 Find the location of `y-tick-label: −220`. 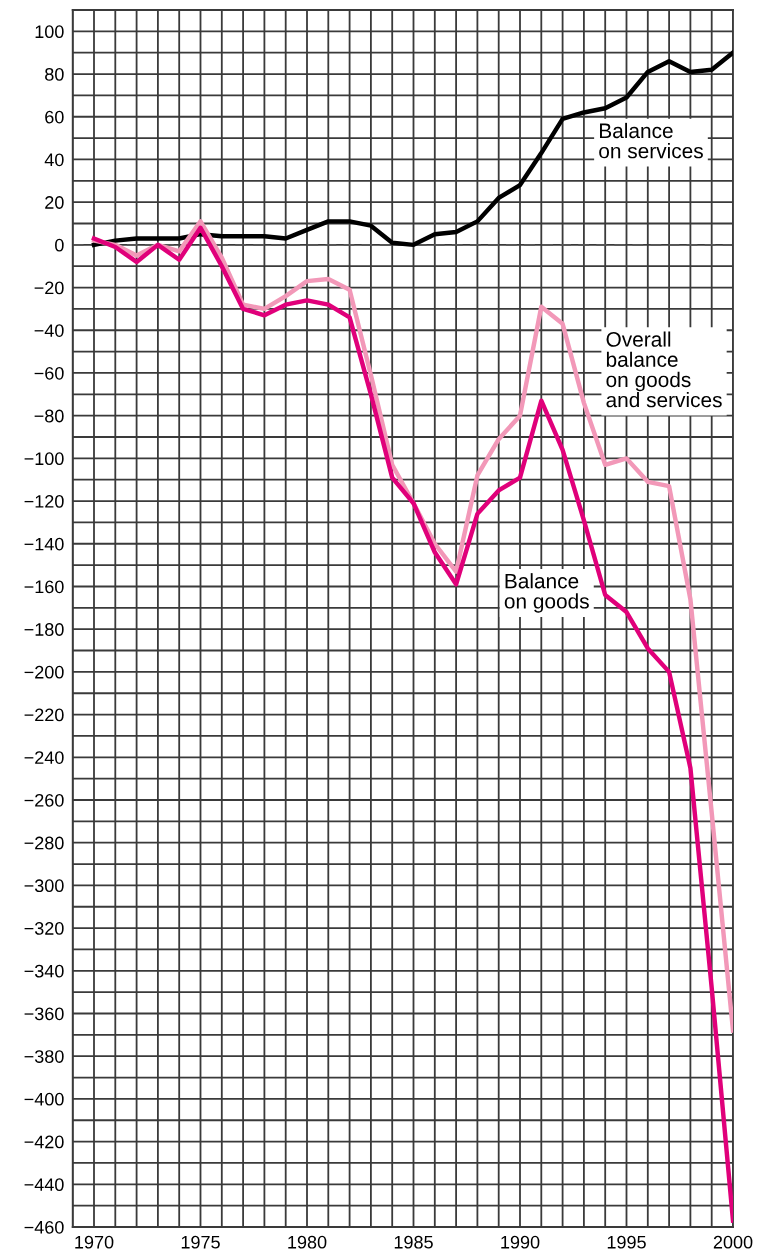

y-tick-label: −220 is located at coordinates (44, 715).